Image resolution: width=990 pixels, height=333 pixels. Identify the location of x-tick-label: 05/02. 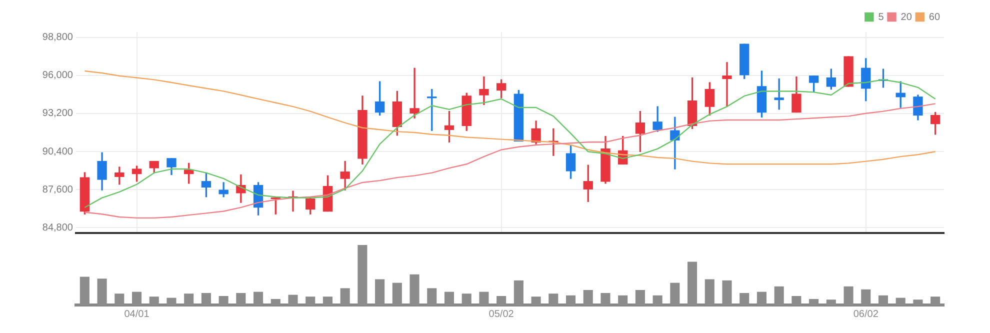
(501, 314).